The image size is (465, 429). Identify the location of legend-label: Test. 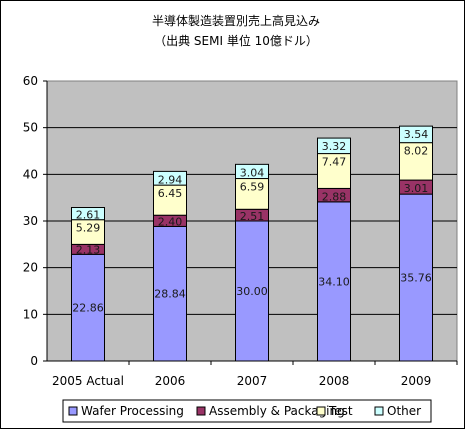
(340, 411).